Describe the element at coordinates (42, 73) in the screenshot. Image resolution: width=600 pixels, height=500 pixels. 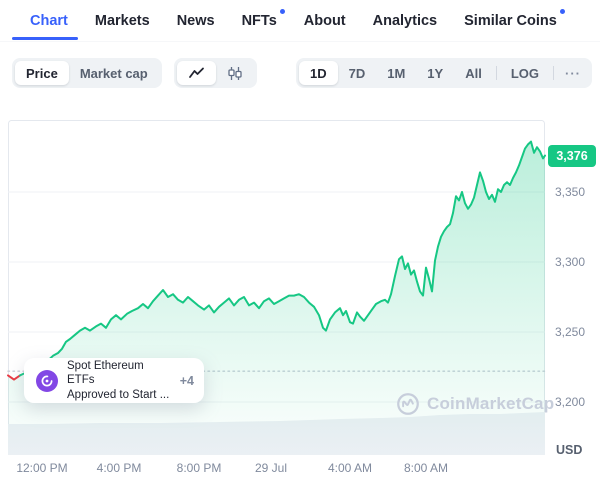
I see `price-toggle-button: Price` at that location.